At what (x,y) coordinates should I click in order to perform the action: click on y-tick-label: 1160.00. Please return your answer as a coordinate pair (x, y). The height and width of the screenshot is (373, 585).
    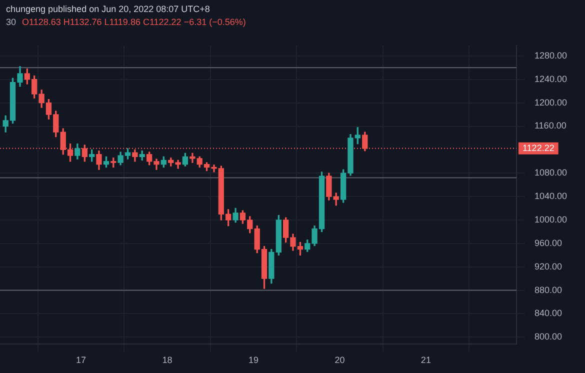
    Looking at the image, I should click on (550, 125).